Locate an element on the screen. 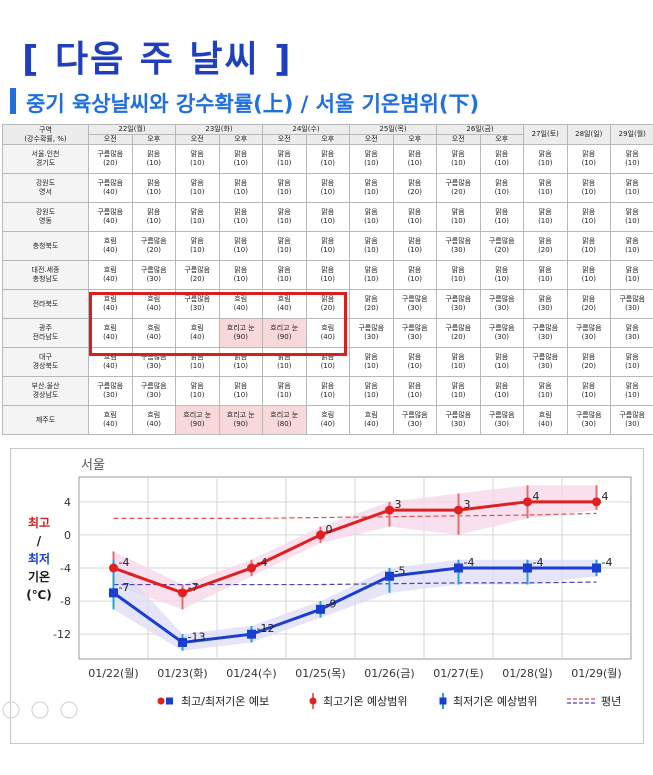 This screenshot has height=775, width=653. region-cell: 제주도 is located at coordinates (45, 420).